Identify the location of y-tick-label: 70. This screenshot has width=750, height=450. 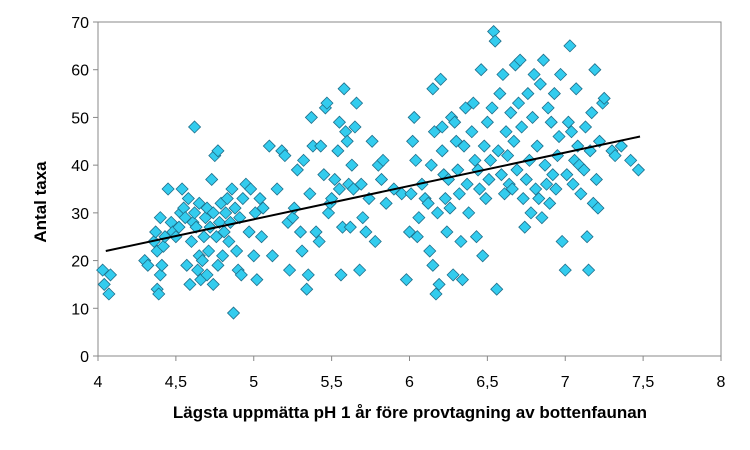
(80, 23).